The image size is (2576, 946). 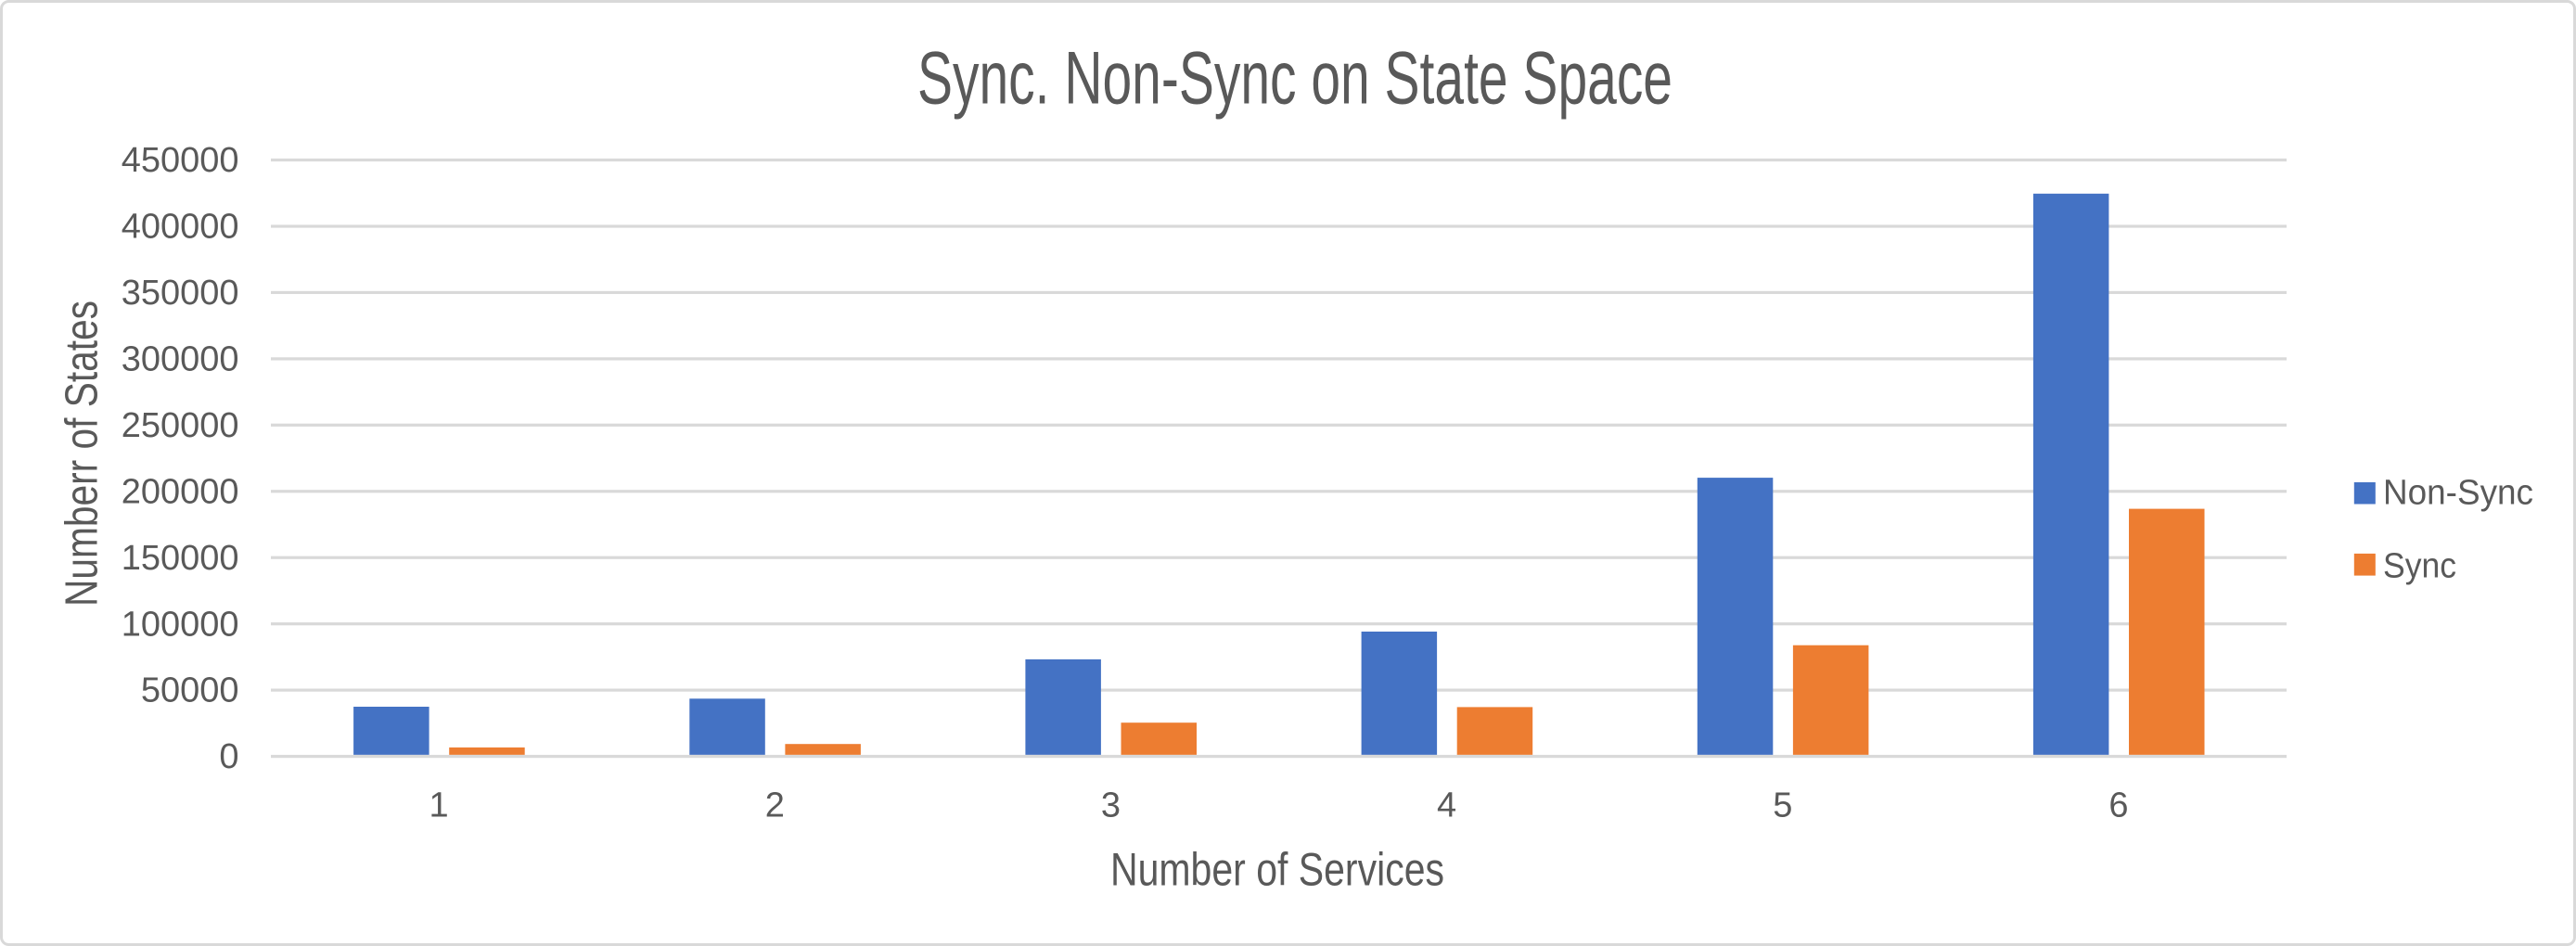 I want to click on svg-text: 2, so click(x=775, y=806).